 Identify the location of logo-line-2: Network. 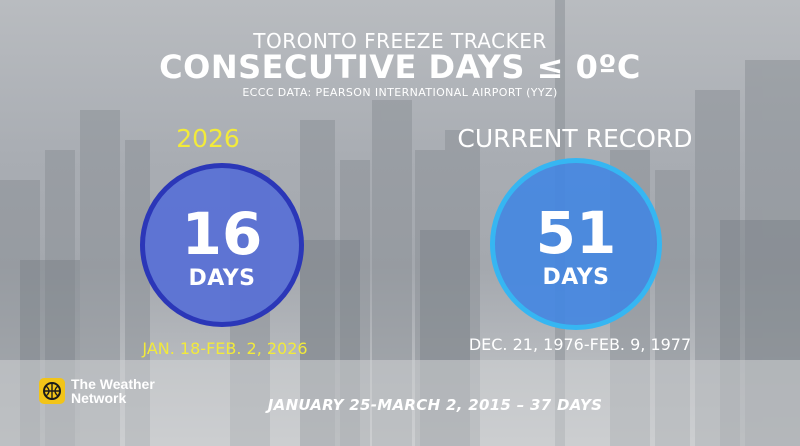
(99, 398).